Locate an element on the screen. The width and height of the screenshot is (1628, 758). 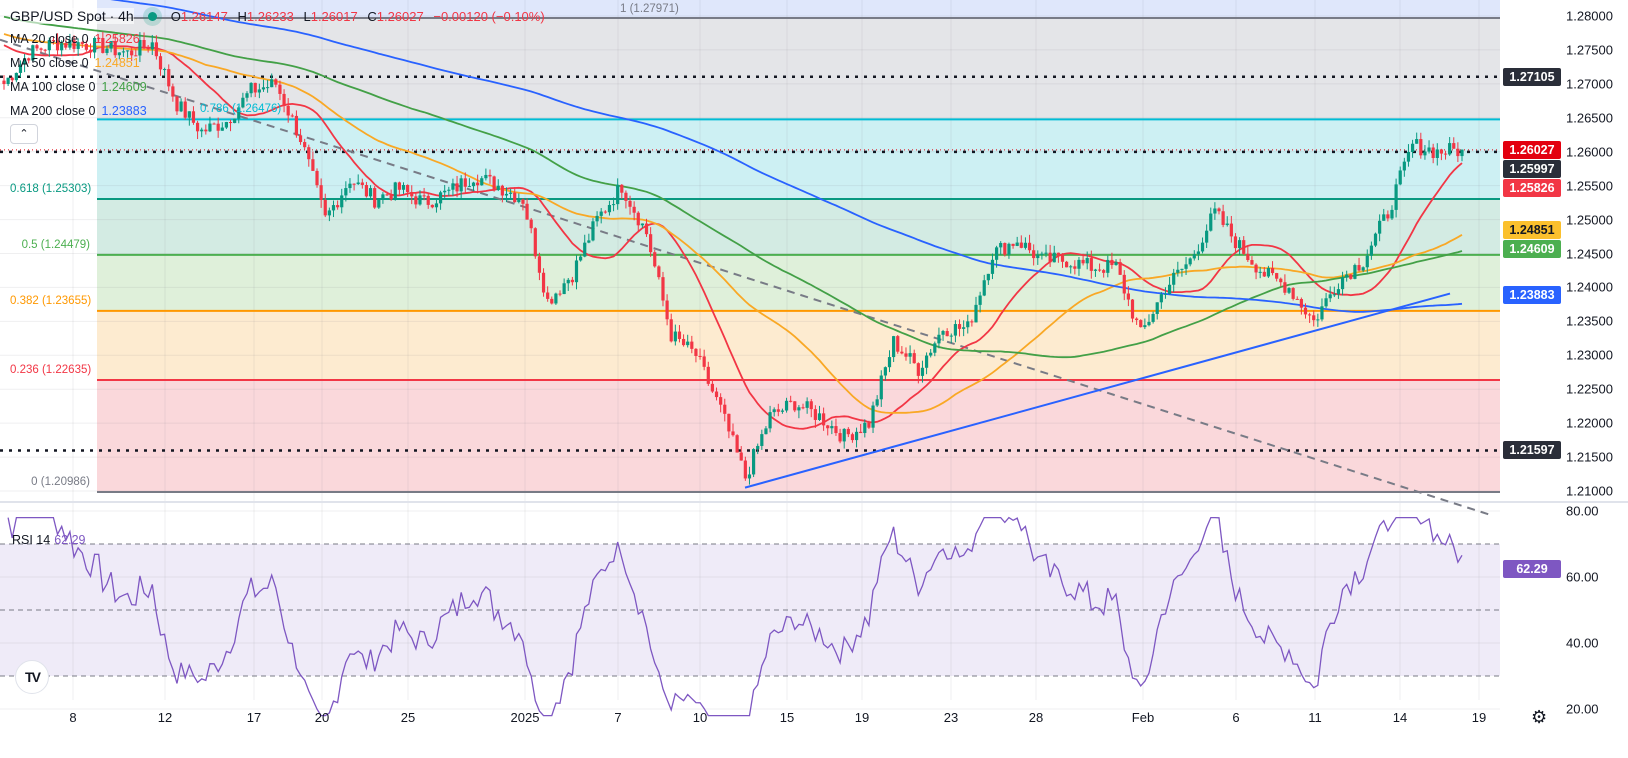
time-tick-label: 19 is located at coordinates (862, 717).